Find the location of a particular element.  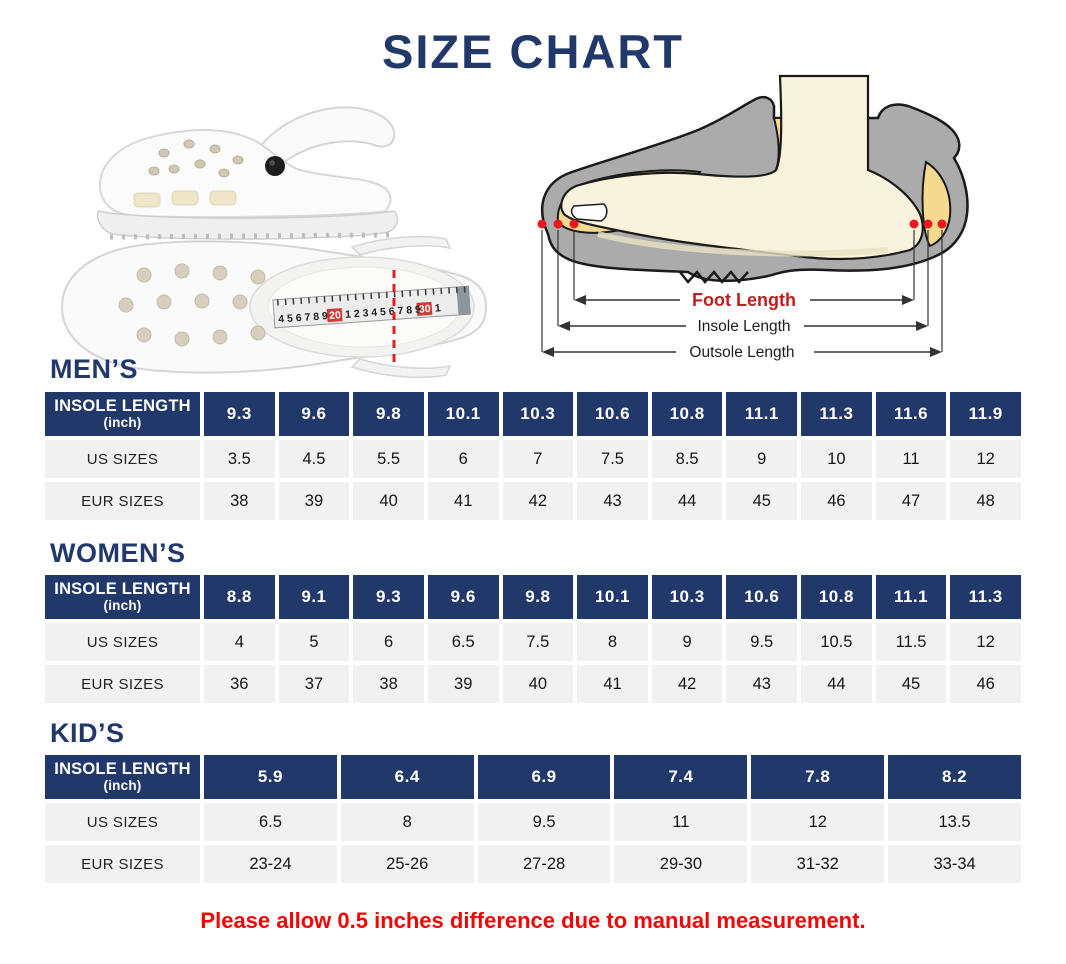

measuring-tape: 4 5 6 7 8 9 20 1 2 3 4 5 6 7 8 9 30 1 is located at coordinates (371, 307).